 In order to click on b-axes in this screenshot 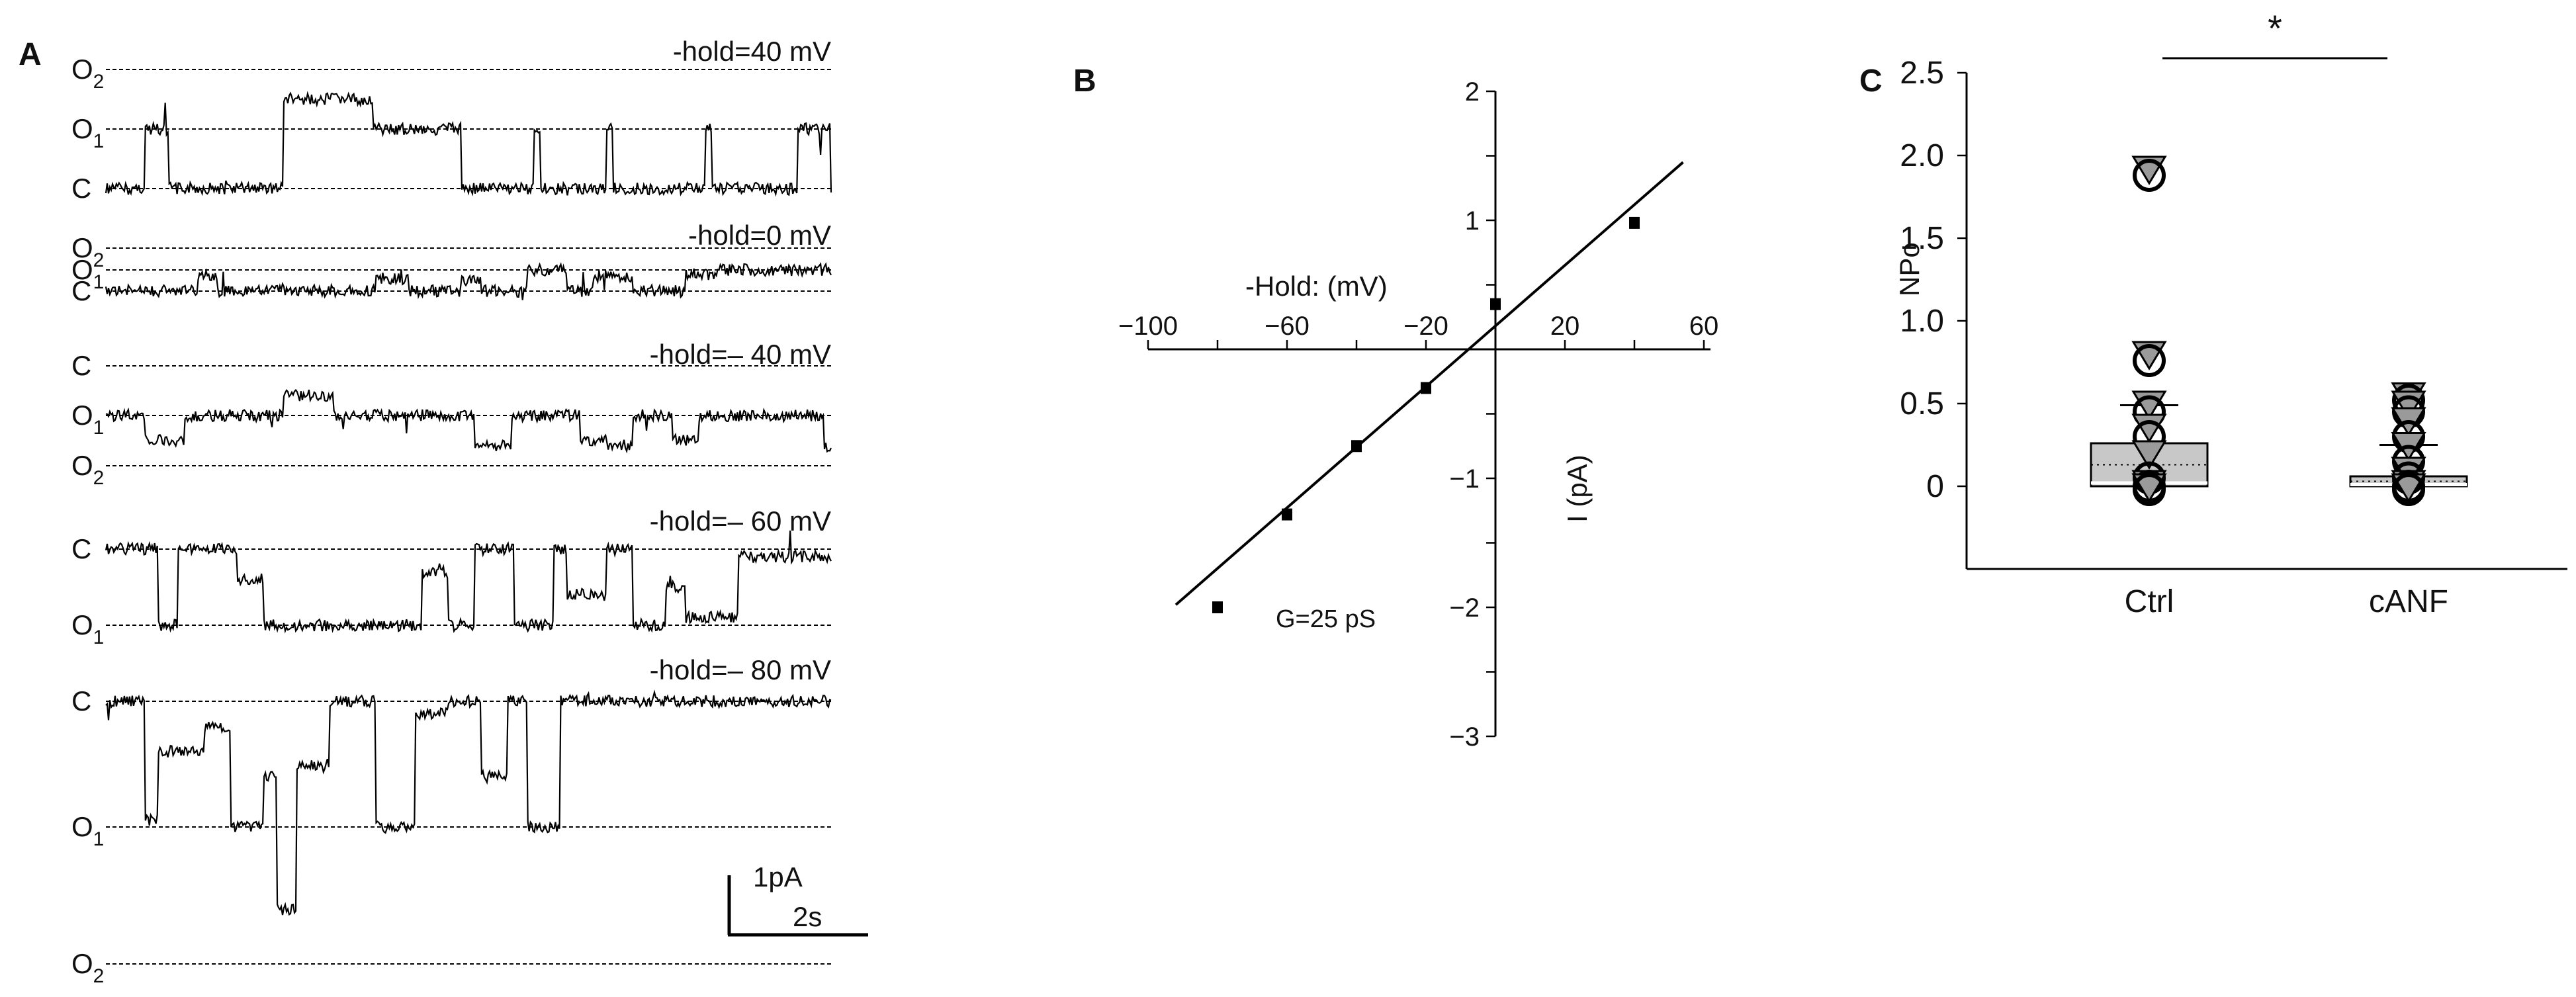, I will do `click(1429, 413)`.